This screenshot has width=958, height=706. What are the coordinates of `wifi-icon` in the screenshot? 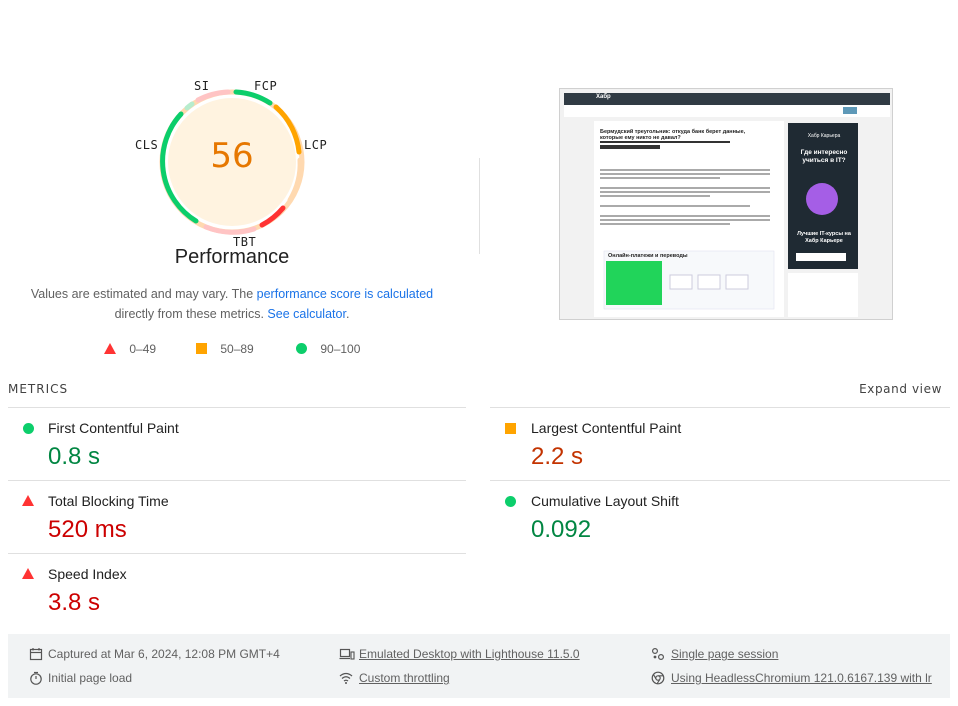 It's located at (346, 678).